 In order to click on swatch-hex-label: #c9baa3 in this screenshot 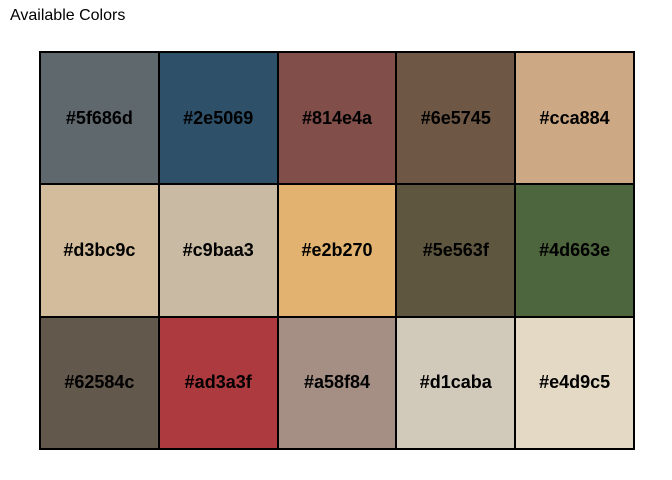, I will do `click(218, 249)`.